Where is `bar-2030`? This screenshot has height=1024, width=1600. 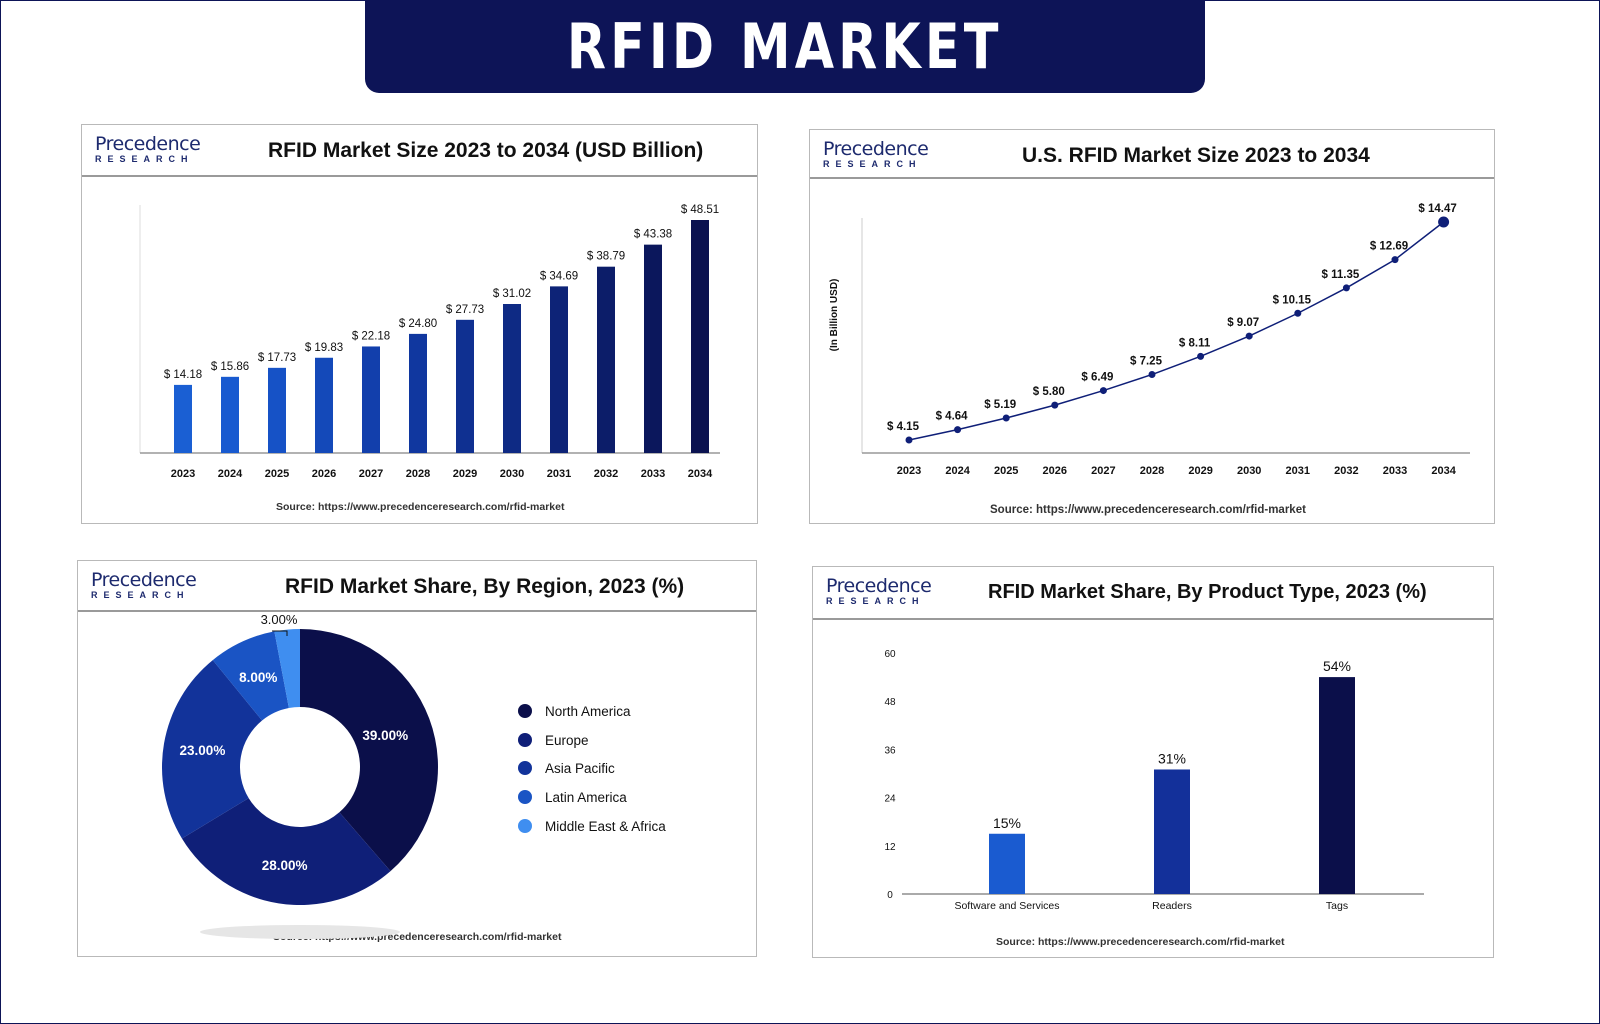
bar-2030 is located at coordinates (512, 378).